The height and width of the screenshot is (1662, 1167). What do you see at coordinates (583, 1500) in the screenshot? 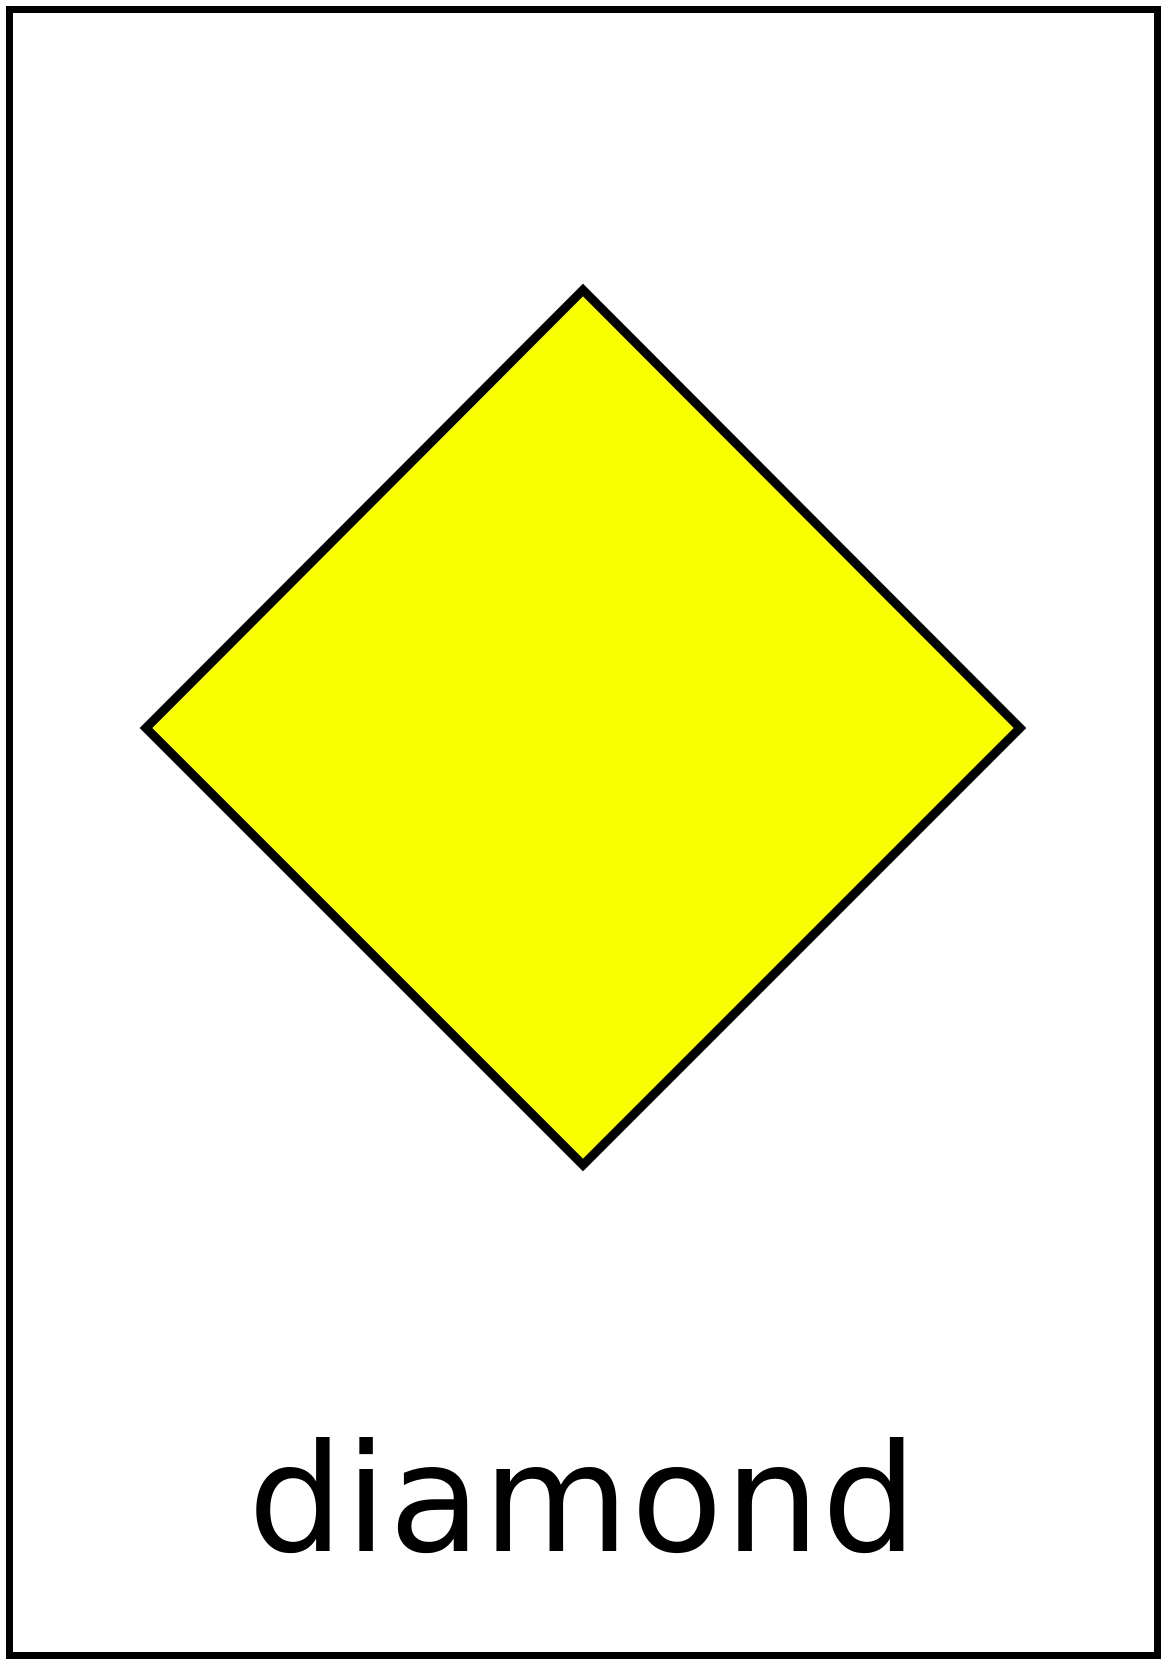
I see `shape-label: diamond` at bounding box center [583, 1500].